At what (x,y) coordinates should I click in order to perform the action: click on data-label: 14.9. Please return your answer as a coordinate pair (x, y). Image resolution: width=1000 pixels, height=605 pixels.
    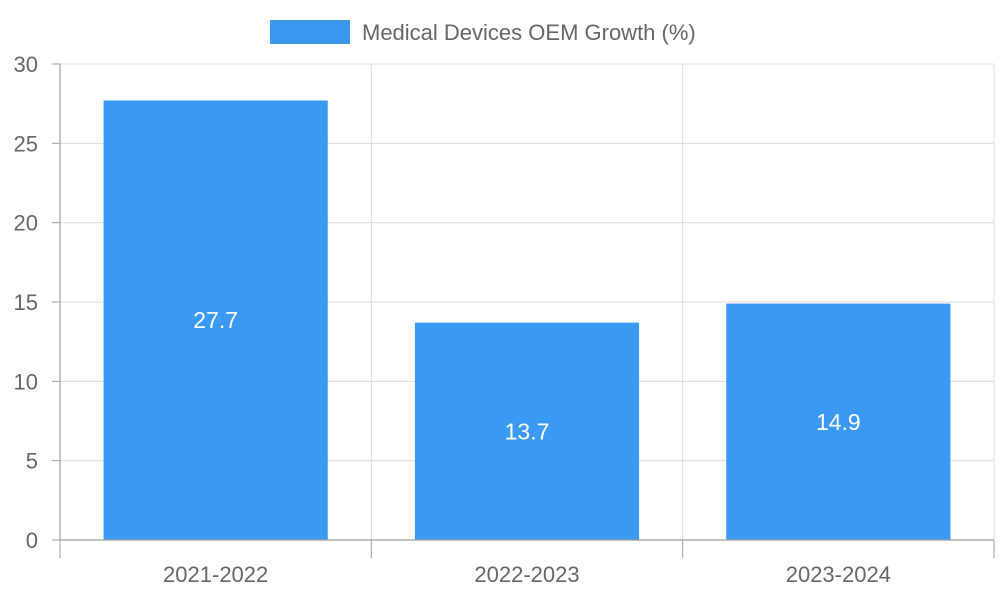
    Looking at the image, I should click on (838, 422).